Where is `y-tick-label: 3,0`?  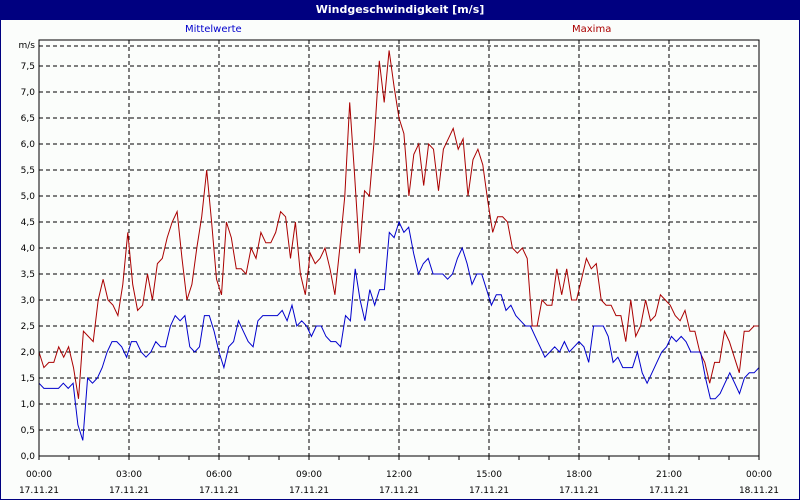 y-tick-label: 3,0 is located at coordinates (28, 301).